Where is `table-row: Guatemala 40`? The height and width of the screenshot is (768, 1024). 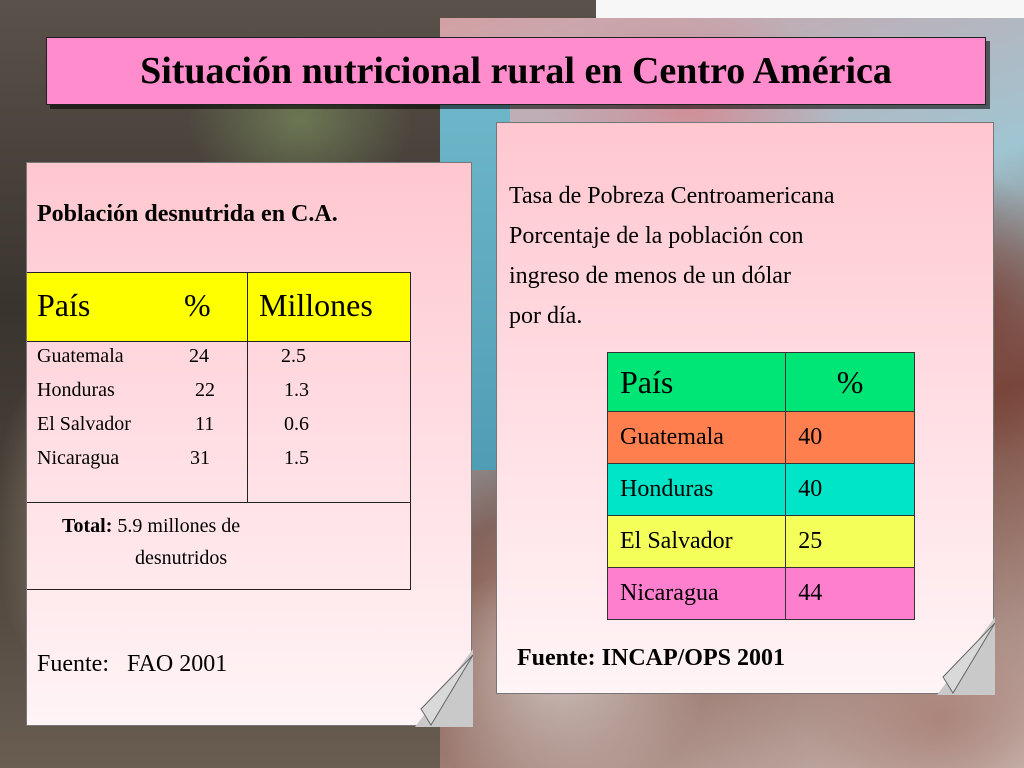
table-row: Guatemala 40 is located at coordinates (760, 437).